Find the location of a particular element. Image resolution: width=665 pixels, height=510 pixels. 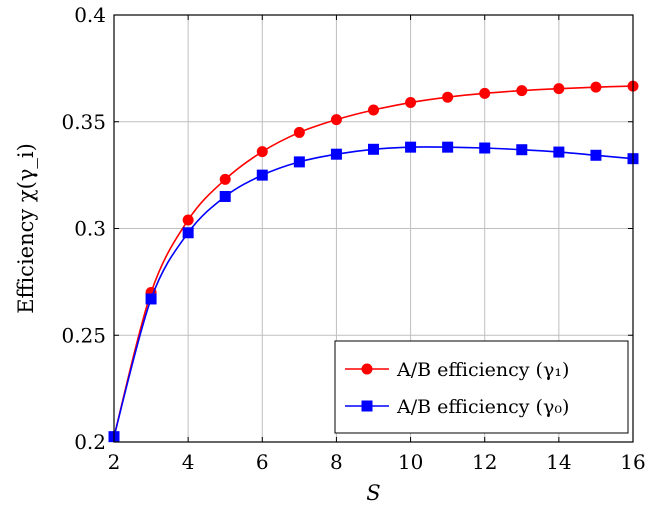

y-axis-label: Efficiency χ(γ_i) is located at coordinates (26, 228).